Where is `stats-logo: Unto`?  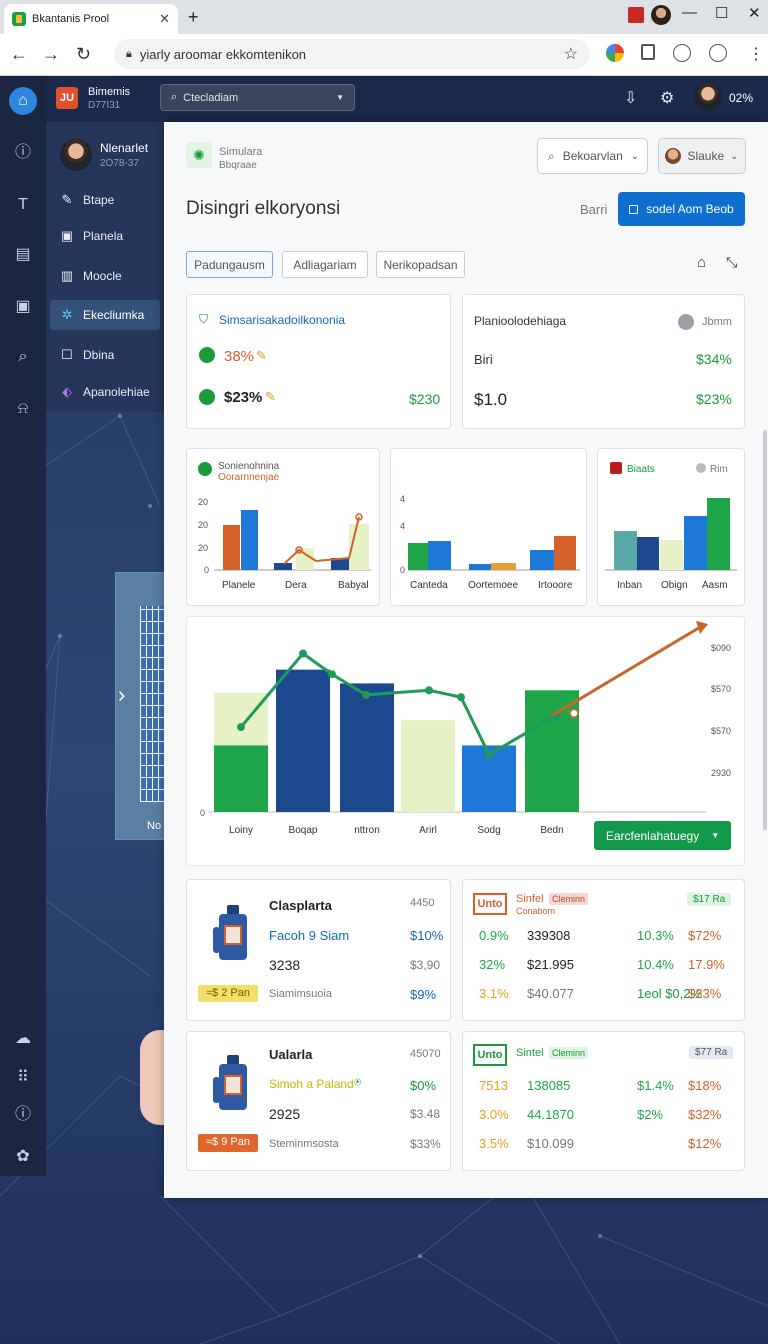 stats-logo: Unto is located at coordinates (490, 1055).